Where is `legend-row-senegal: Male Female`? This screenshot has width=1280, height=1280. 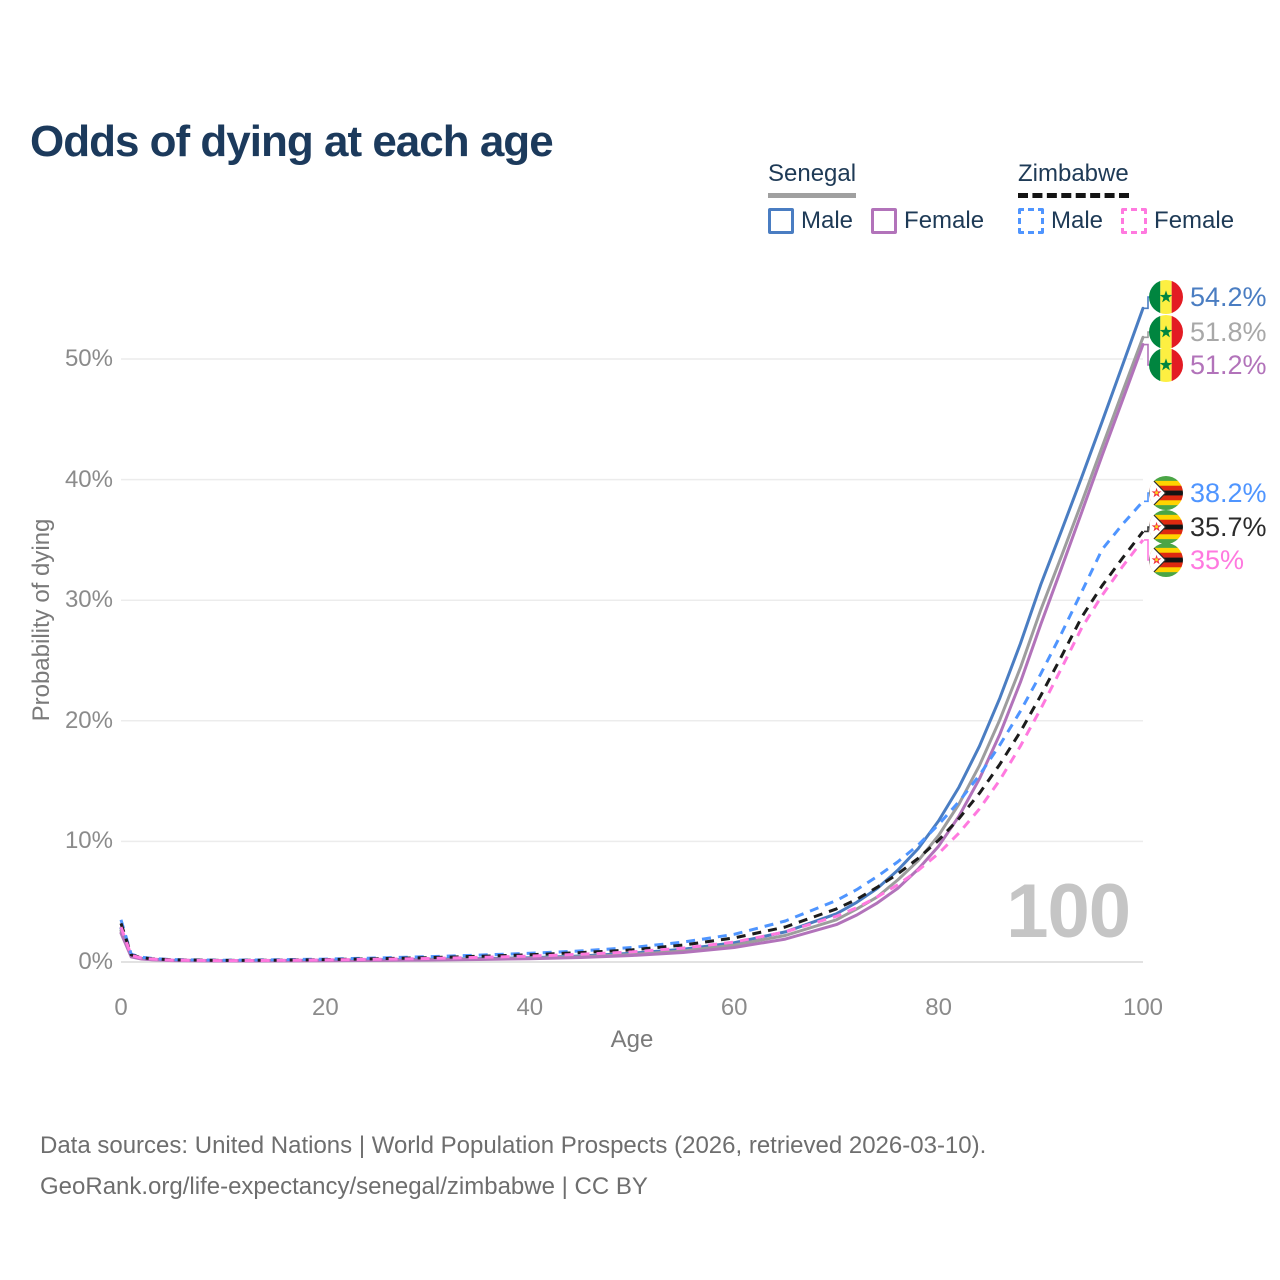
legend-row-senegal: Male Female is located at coordinates (876, 221).